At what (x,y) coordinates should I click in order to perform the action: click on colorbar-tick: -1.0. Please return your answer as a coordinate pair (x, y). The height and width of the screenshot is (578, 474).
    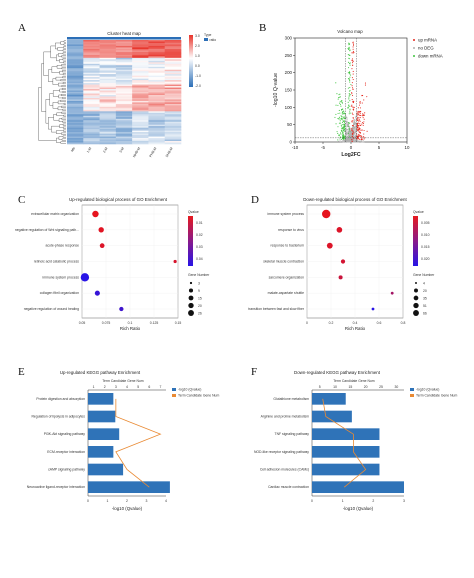
    Looking at the image, I should click on (198, 76).